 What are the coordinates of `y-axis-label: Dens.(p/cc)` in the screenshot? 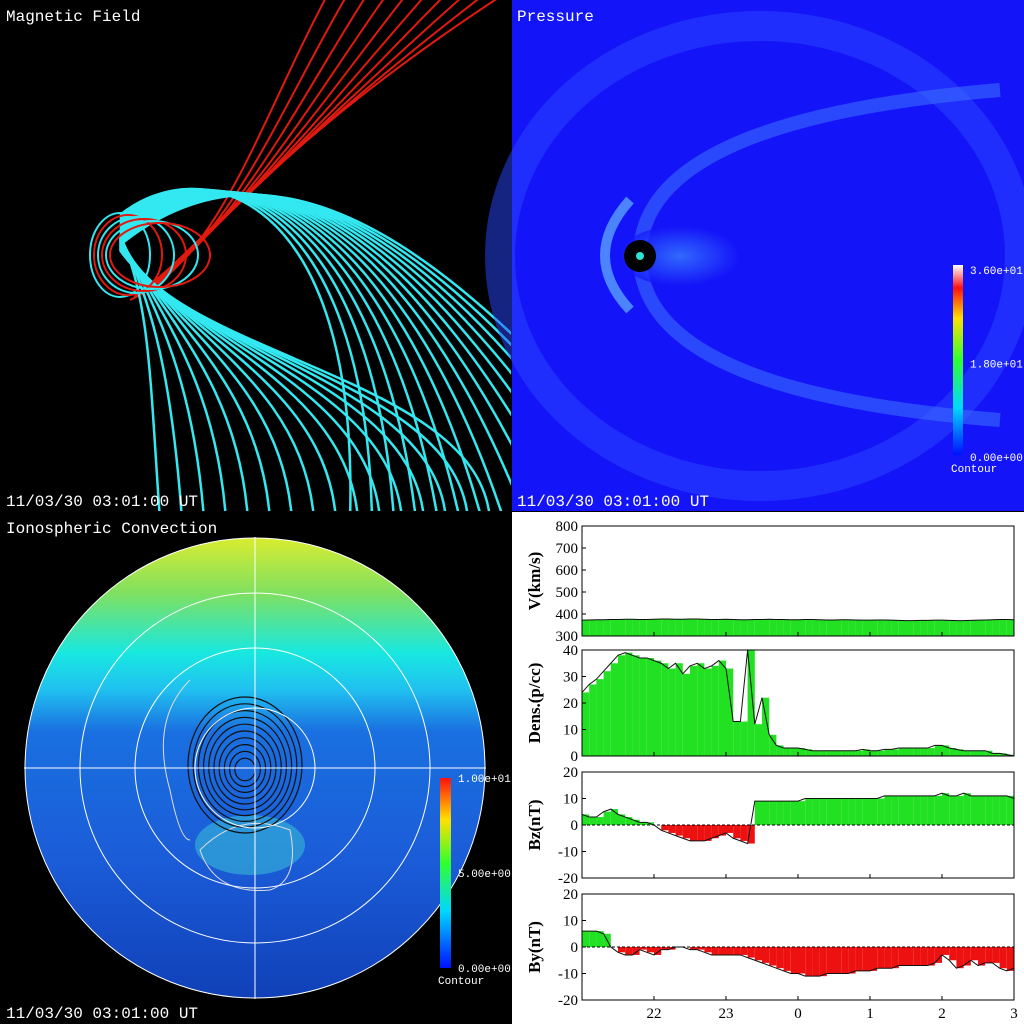 It's located at (534, 703).